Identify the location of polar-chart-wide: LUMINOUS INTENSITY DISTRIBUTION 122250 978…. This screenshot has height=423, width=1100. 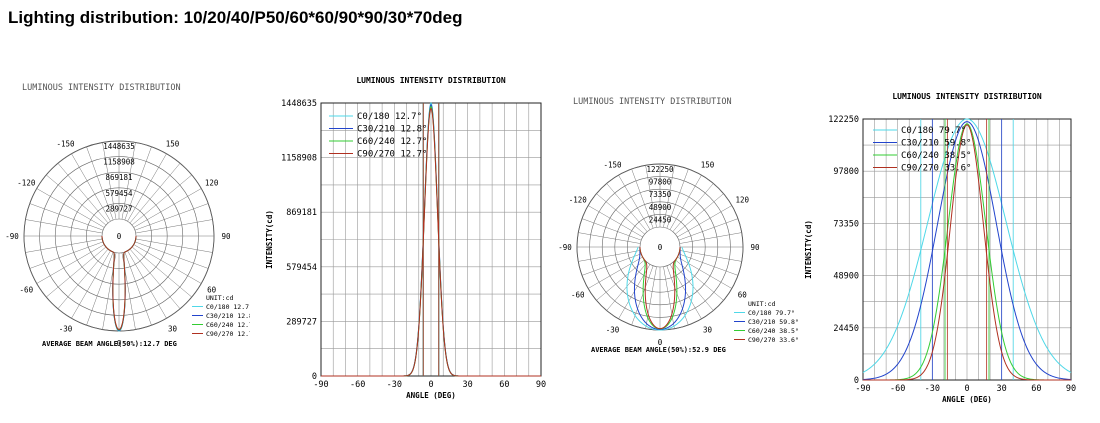
(678, 225).